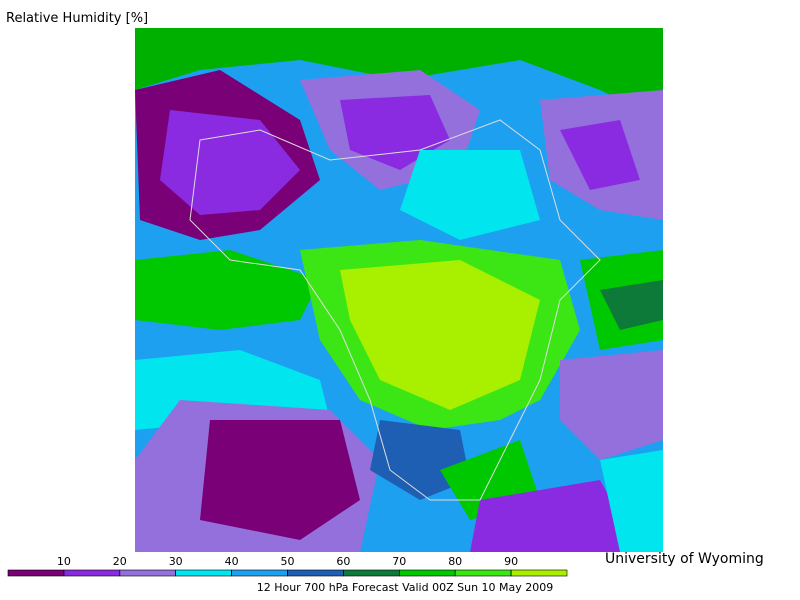 Image resolution: width=800 pixels, height=600 pixels. I want to click on colorbar: 10 20 30 40 50 60 70 80 90, so click(287, 566).